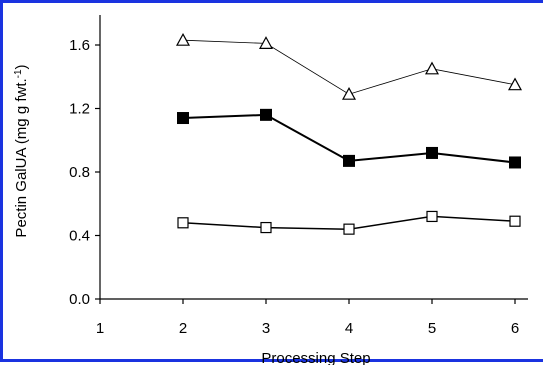 This screenshot has width=543, height=365. I want to click on y-axis-label: Pectin GalUA (mg g fwt.-1), so click(22, 150).